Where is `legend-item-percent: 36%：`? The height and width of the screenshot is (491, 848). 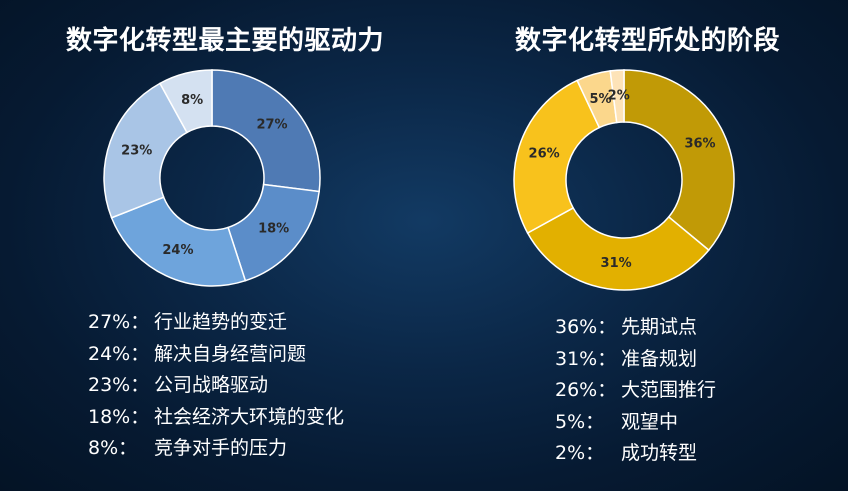 legend-item-percent: 36%： is located at coordinates (586, 327).